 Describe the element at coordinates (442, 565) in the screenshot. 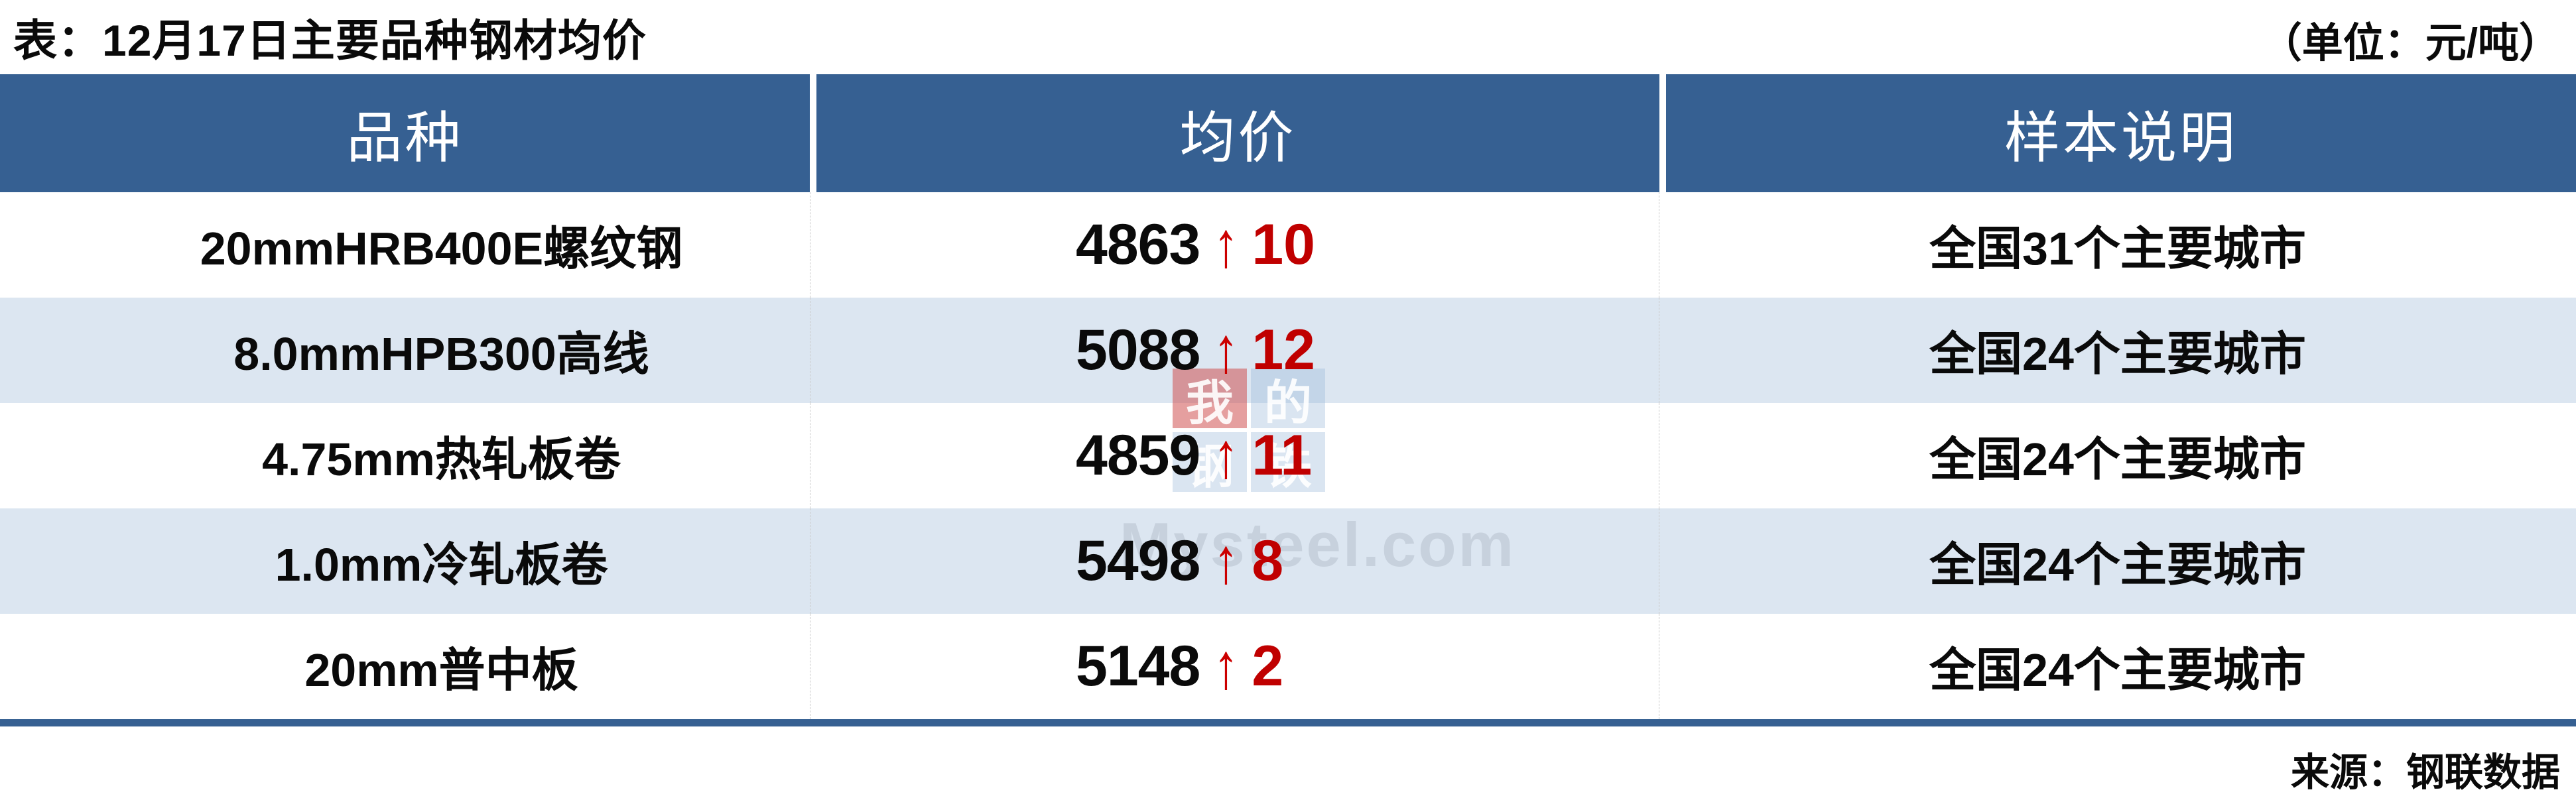

I see `product-name: 1.0mm冷轧板卷` at that location.